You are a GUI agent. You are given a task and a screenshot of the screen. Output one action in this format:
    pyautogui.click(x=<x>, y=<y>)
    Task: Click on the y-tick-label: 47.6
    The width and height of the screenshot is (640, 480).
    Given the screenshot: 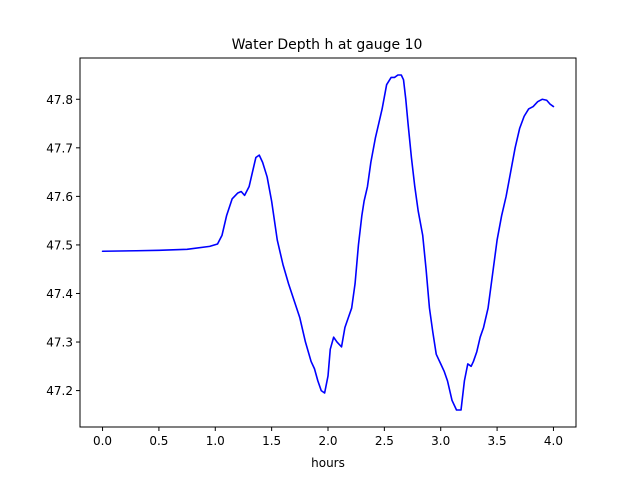 What is the action you would take?
    pyautogui.click(x=59, y=197)
    